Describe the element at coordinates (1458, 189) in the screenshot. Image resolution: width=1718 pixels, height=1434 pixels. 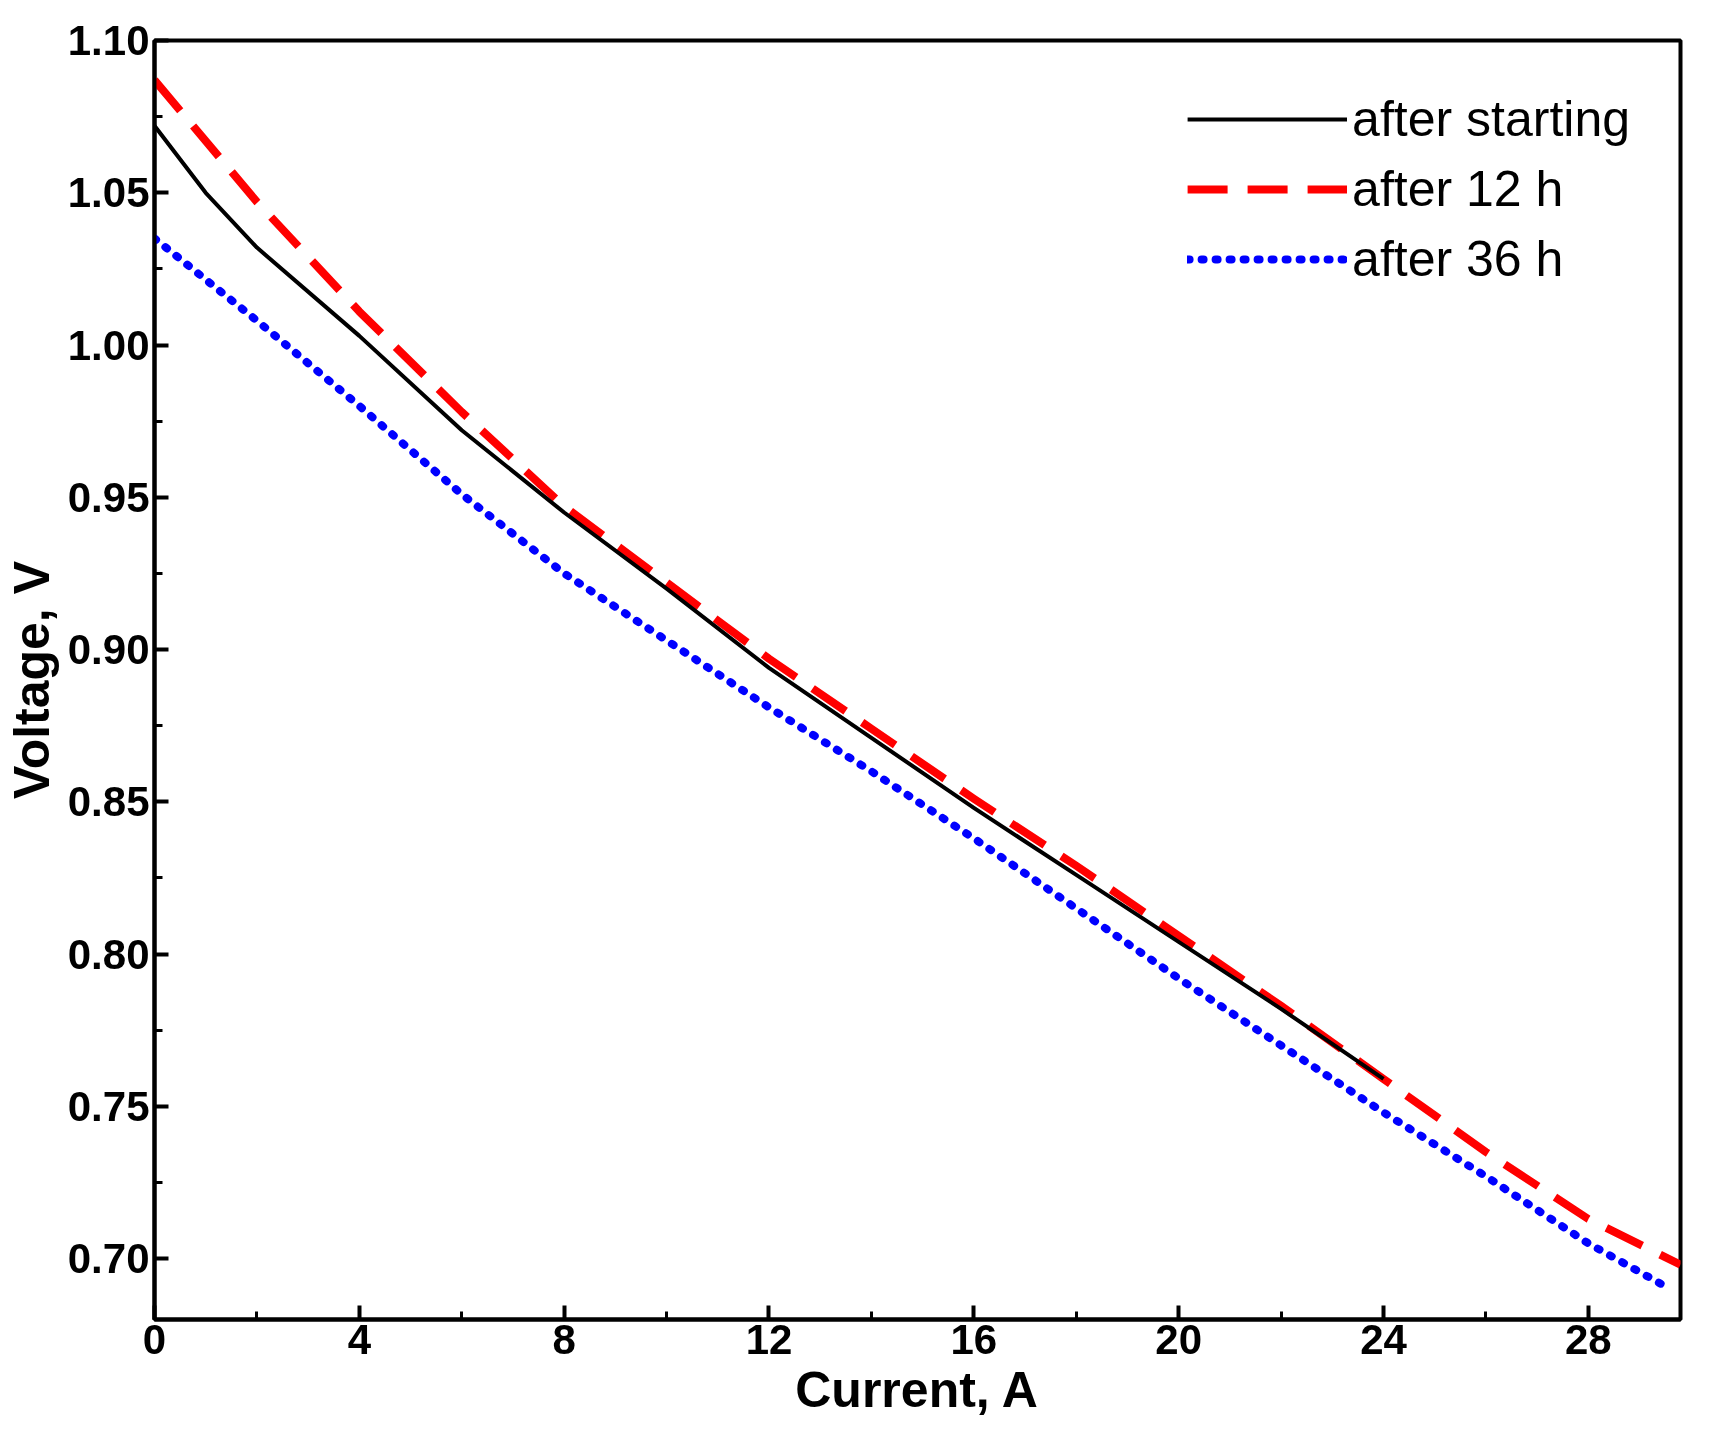
I see `legend-label: after 12 h` at that location.